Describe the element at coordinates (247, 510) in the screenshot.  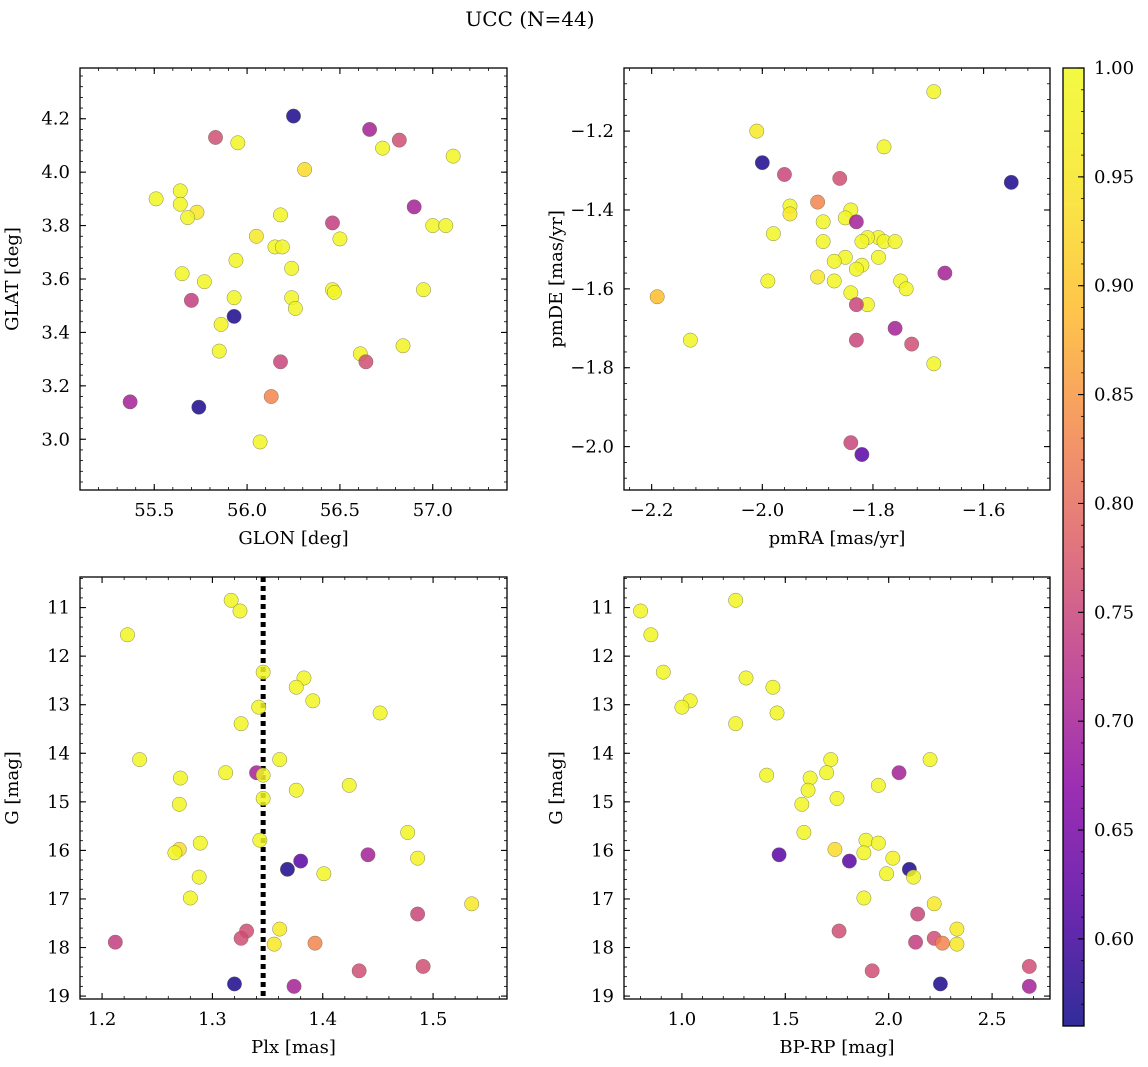
I see `x-tick-label: 56.0` at that location.